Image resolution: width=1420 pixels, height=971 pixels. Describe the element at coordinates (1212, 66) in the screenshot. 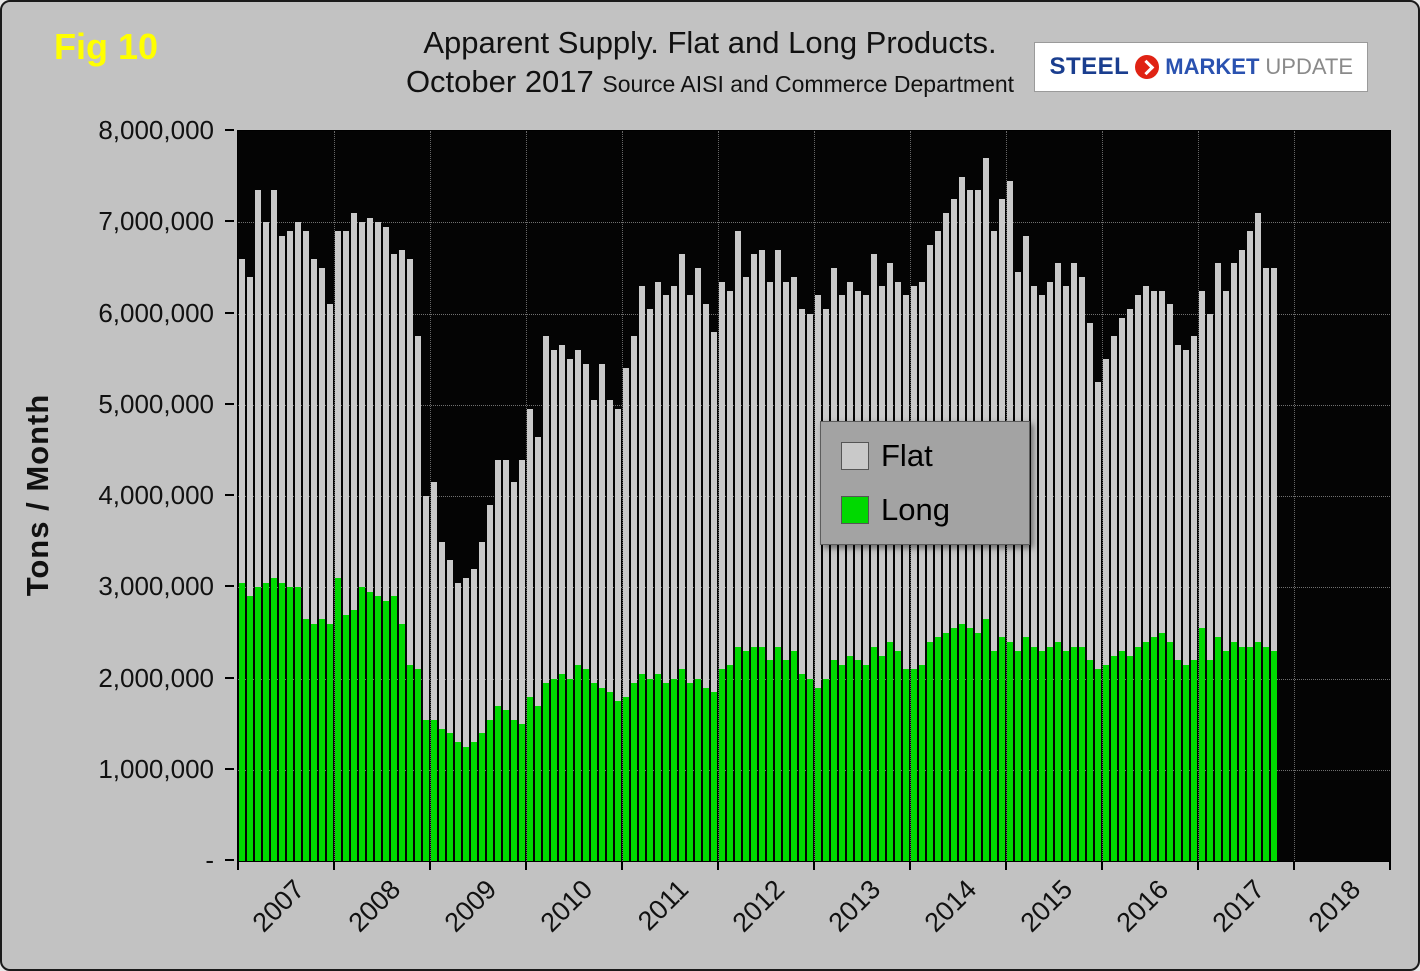

I see `logo-market-text: MARKET` at that location.